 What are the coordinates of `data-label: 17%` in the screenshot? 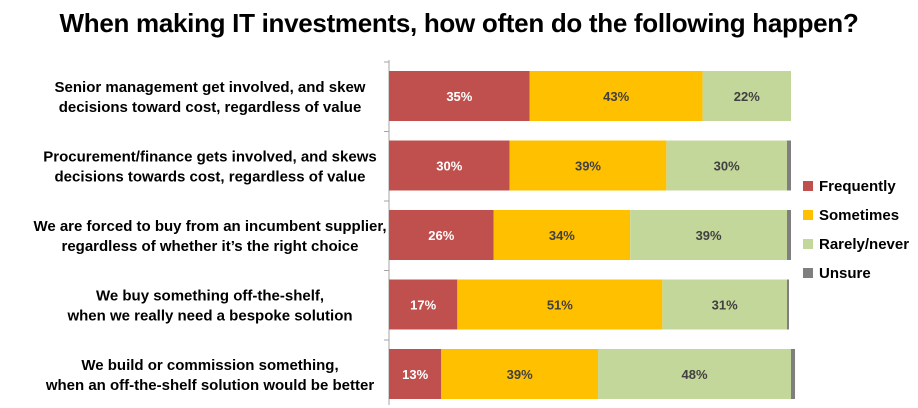 It's located at (423, 305).